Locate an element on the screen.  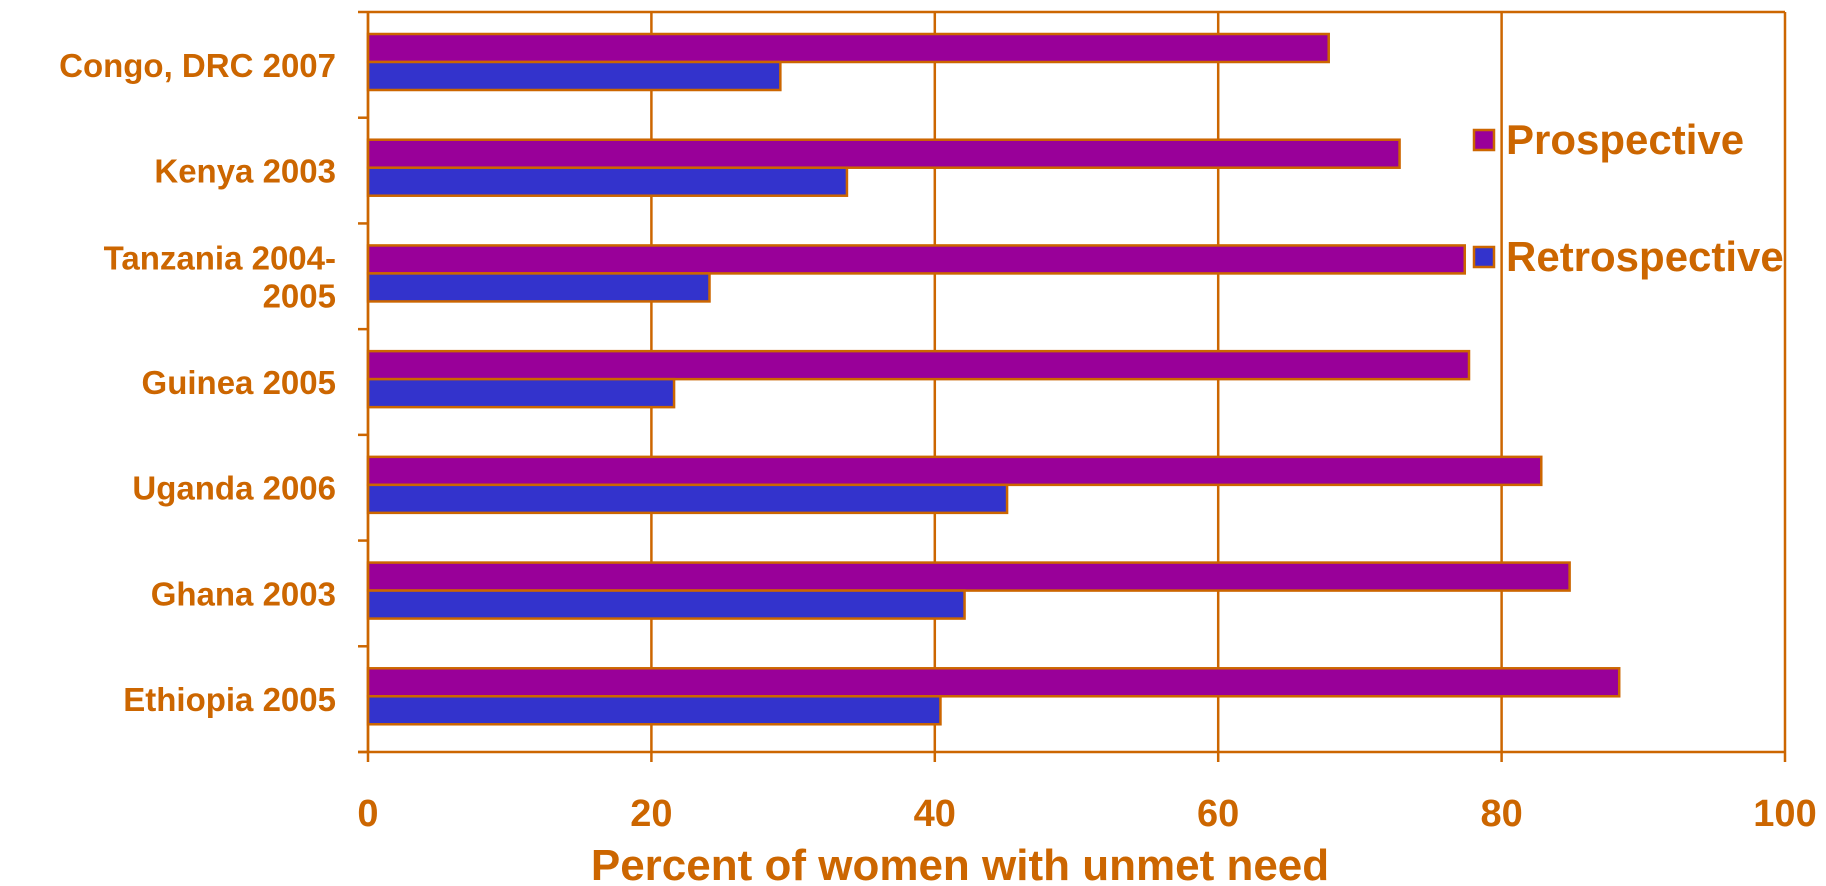
x-tick-label: 60 is located at coordinates (1218, 814).